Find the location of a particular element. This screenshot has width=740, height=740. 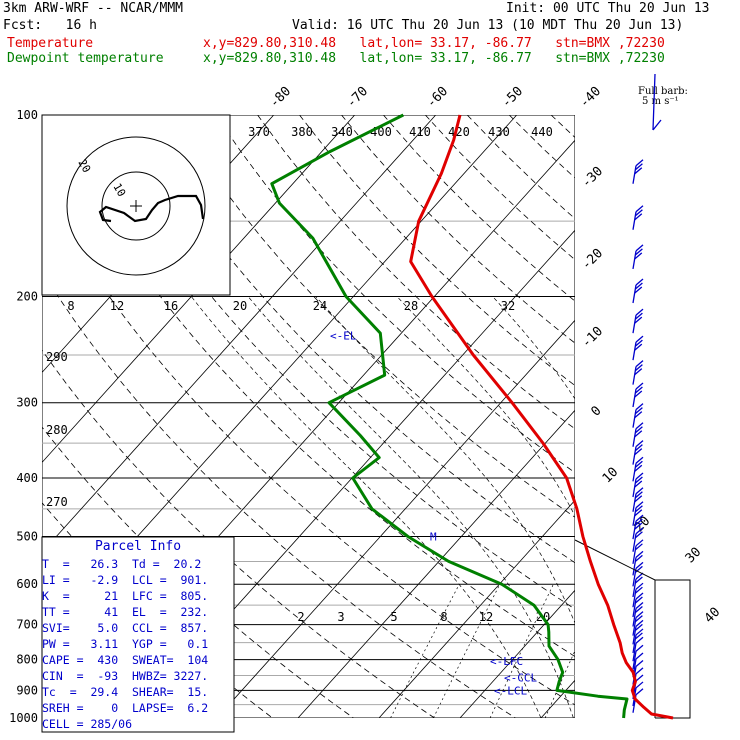

mixing-ratio-line is located at coordinates (521, 651).